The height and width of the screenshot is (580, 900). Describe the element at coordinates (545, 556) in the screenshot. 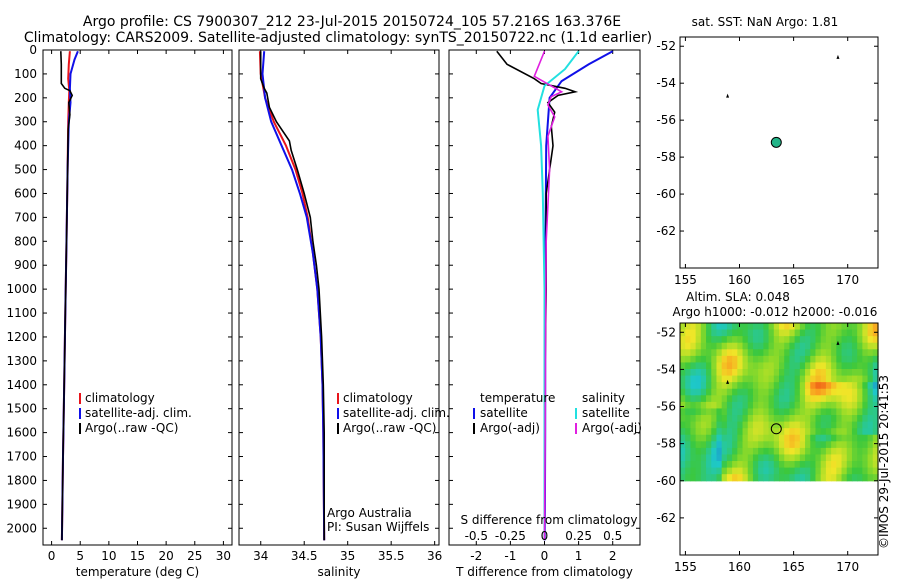

I see `x-tick-label: 0` at that location.